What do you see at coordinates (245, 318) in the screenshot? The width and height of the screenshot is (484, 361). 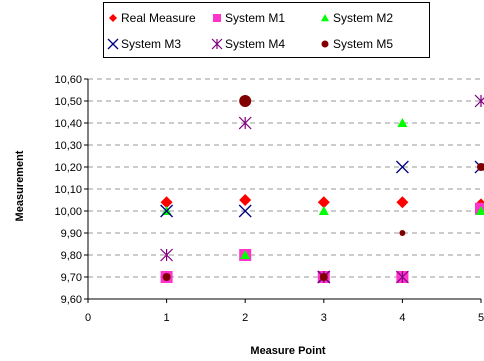 I see `x-tick-label: 2` at bounding box center [245, 318].